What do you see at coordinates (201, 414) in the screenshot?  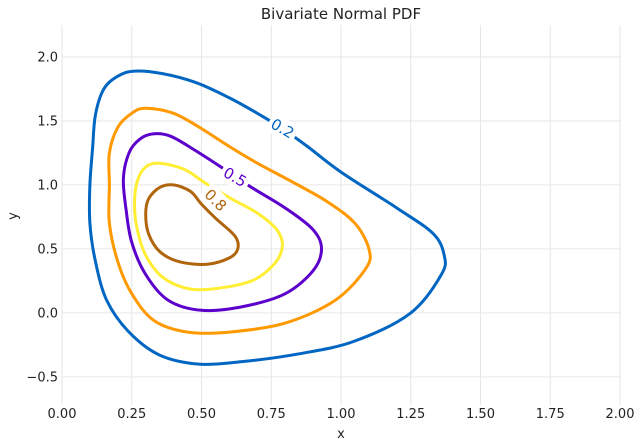 I see `x-tick-label: 0.50` at bounding box center [201, 414].